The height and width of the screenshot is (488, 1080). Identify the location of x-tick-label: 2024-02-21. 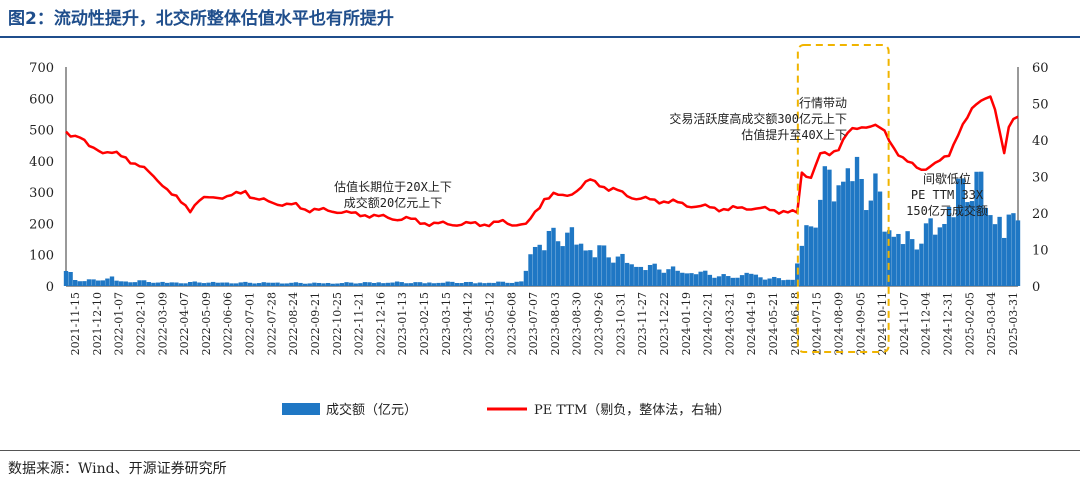
(708, 323).